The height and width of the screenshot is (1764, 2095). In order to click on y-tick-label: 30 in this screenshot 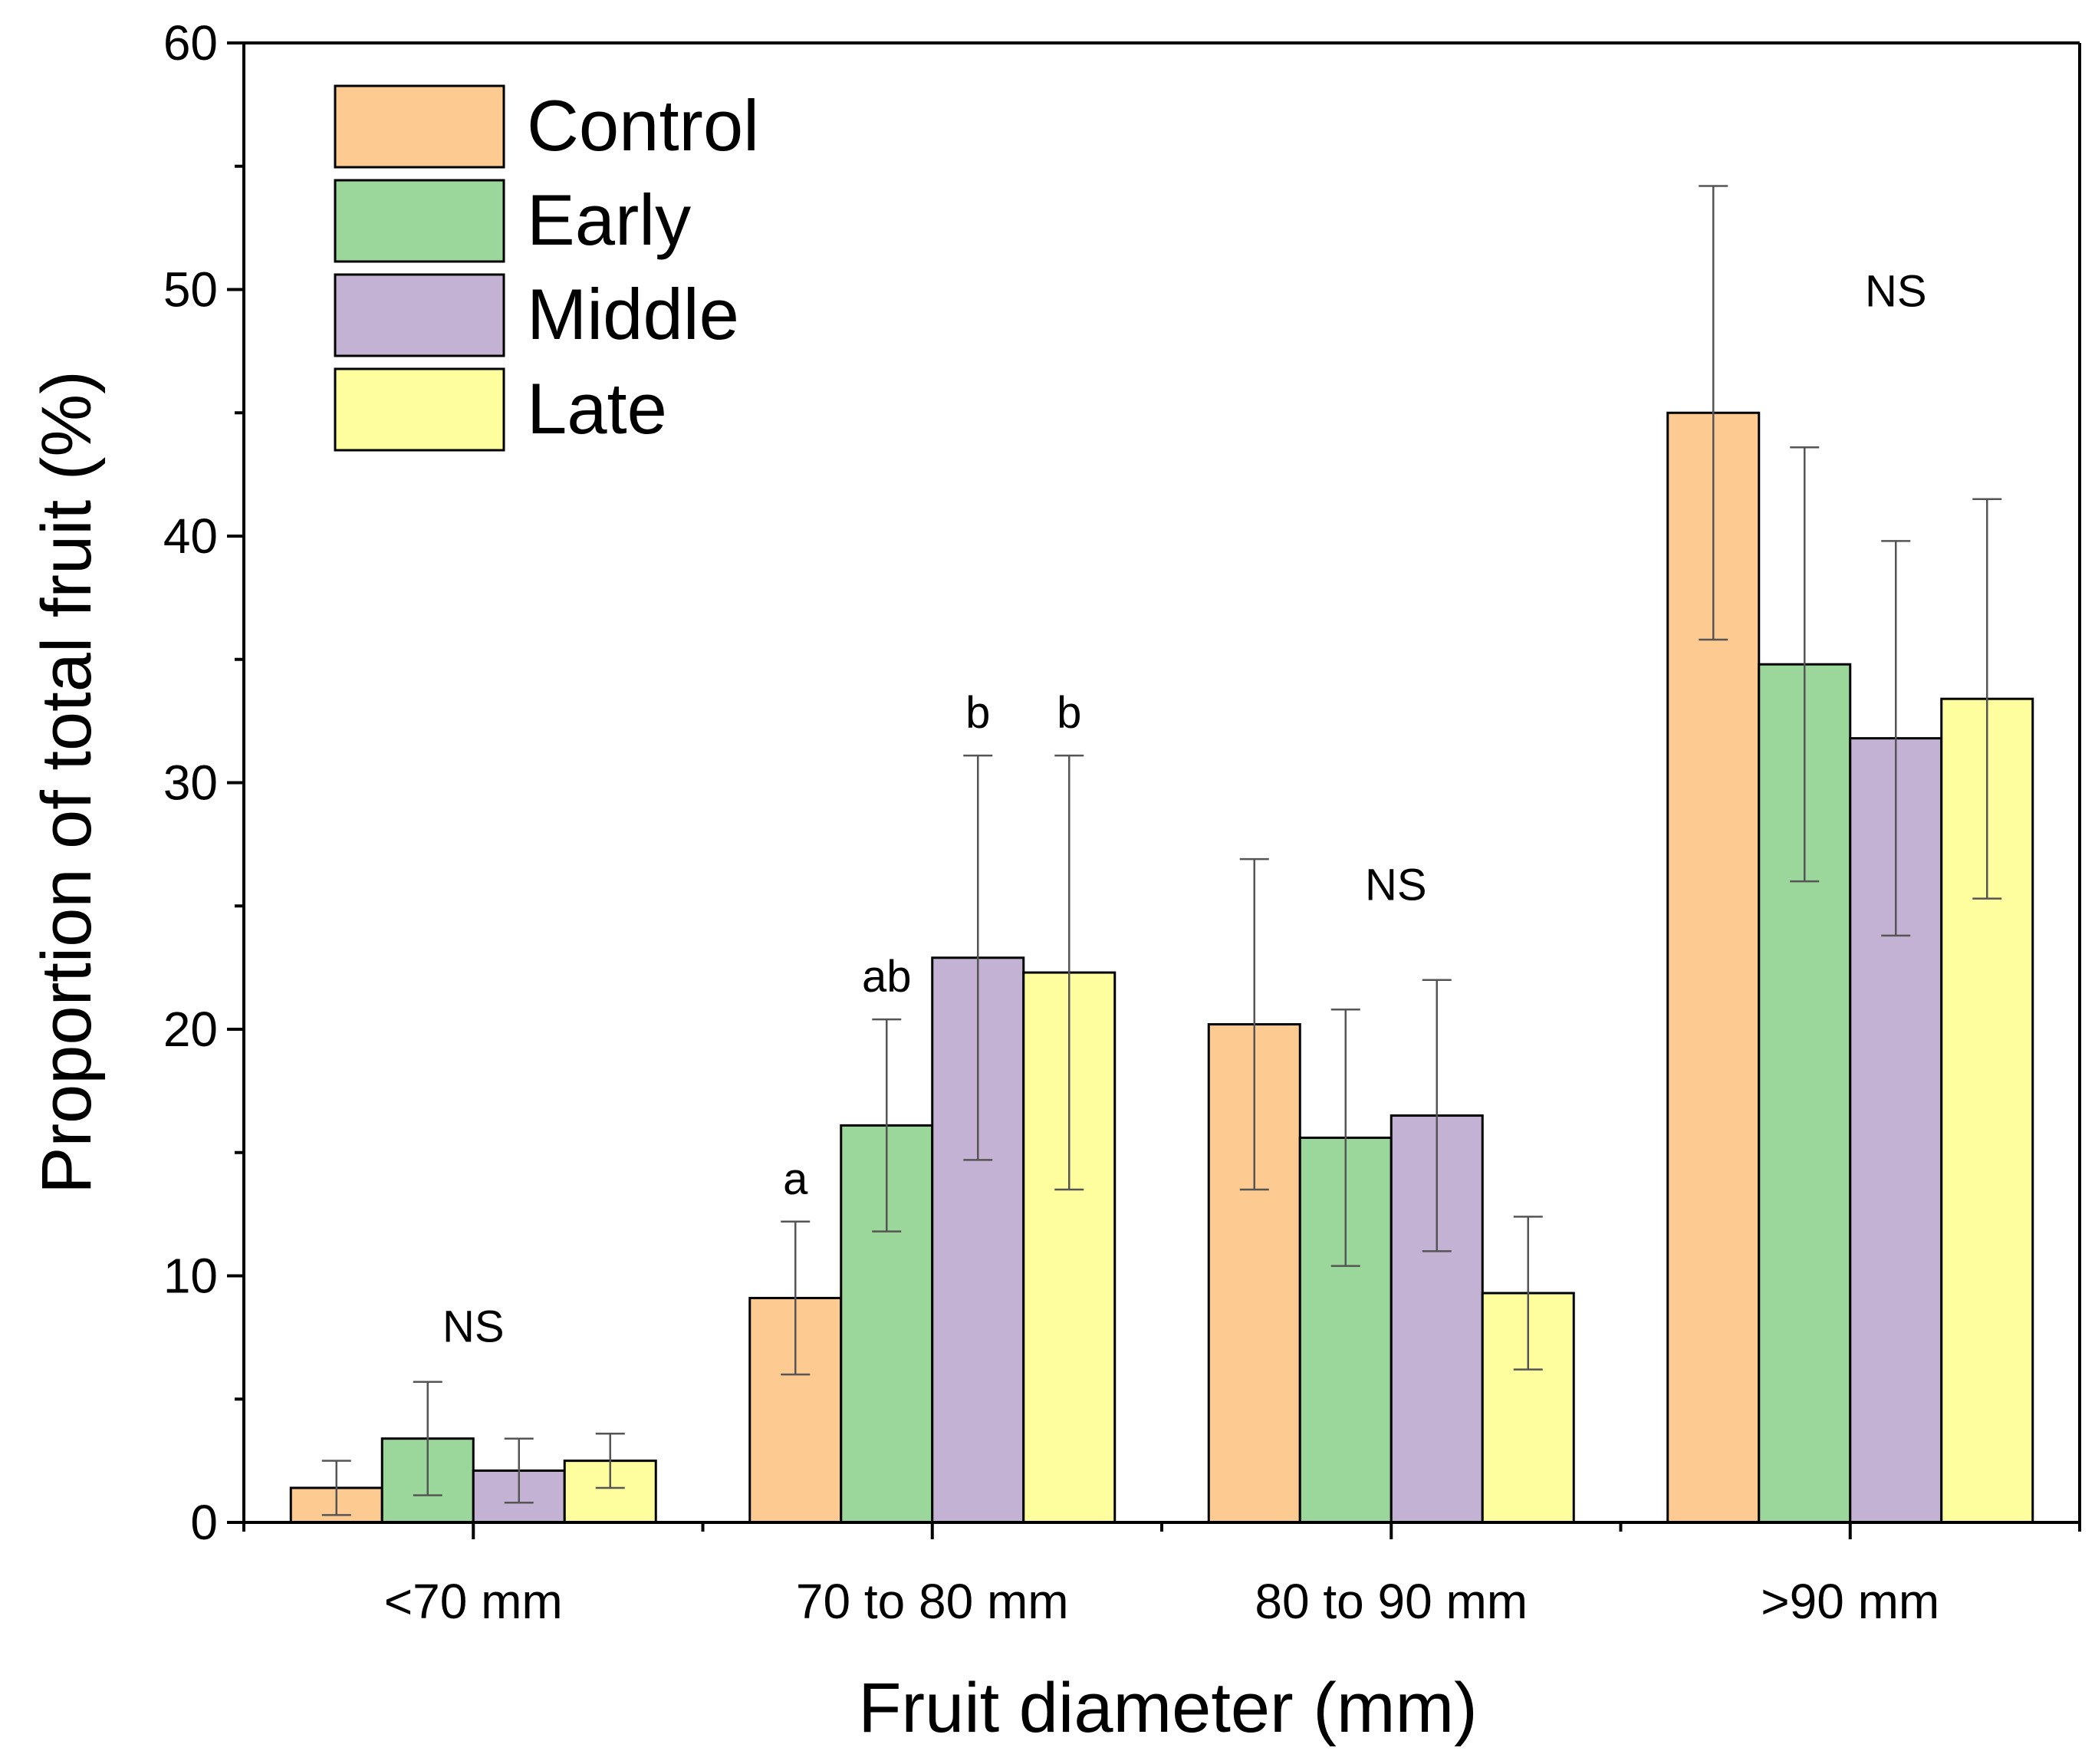, I will do `click(190, 783)`.